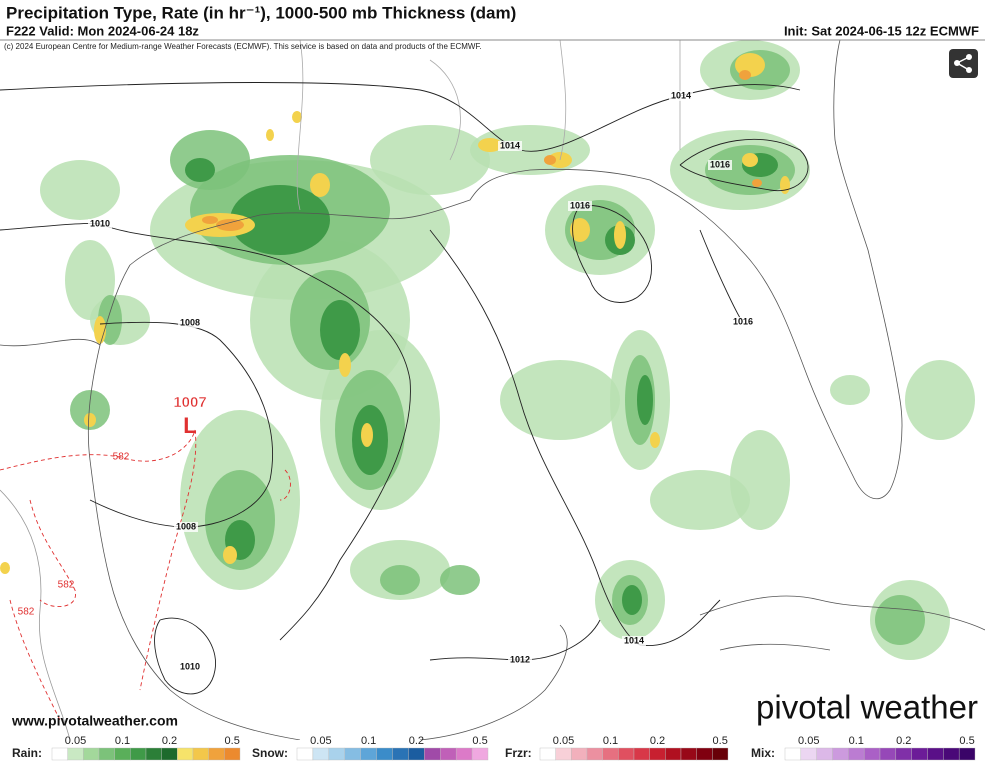 This screenshot has height=766, width=985. I want to click on share-button, so click(963, 63).